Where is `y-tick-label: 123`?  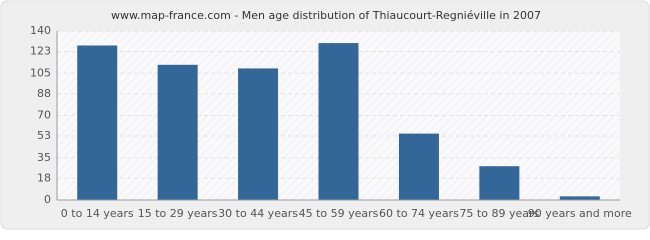 y-tick-label: 123 is located at coordinates (40, 51).